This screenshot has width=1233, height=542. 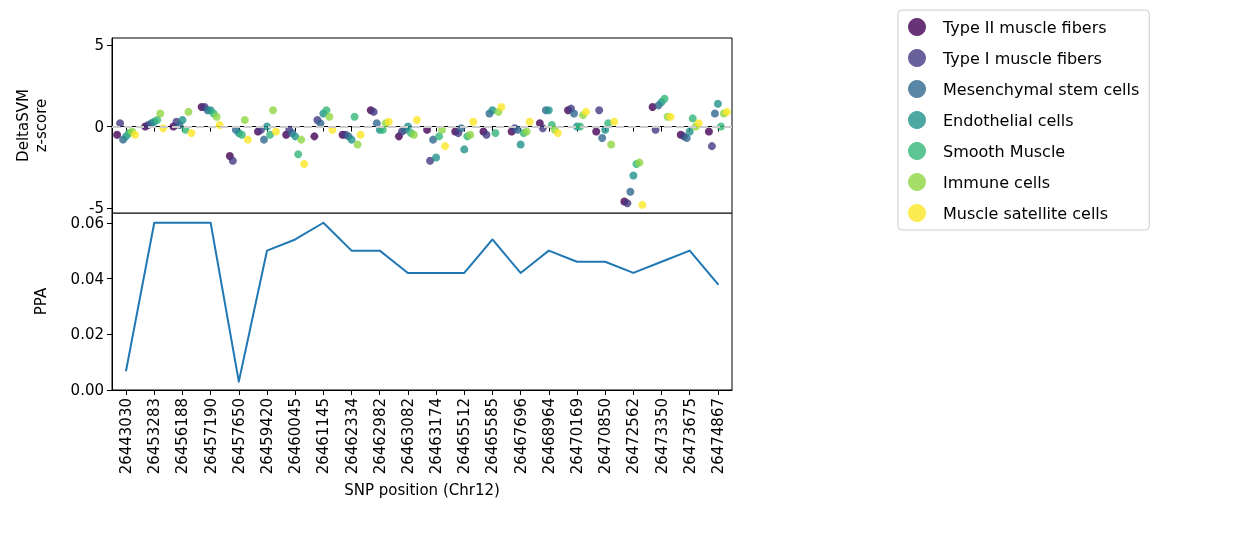 What do you see at coordinates (87, 278) in the screenshot?
I see `y-tick-label: 0.04` at bounding box center [87, 278].